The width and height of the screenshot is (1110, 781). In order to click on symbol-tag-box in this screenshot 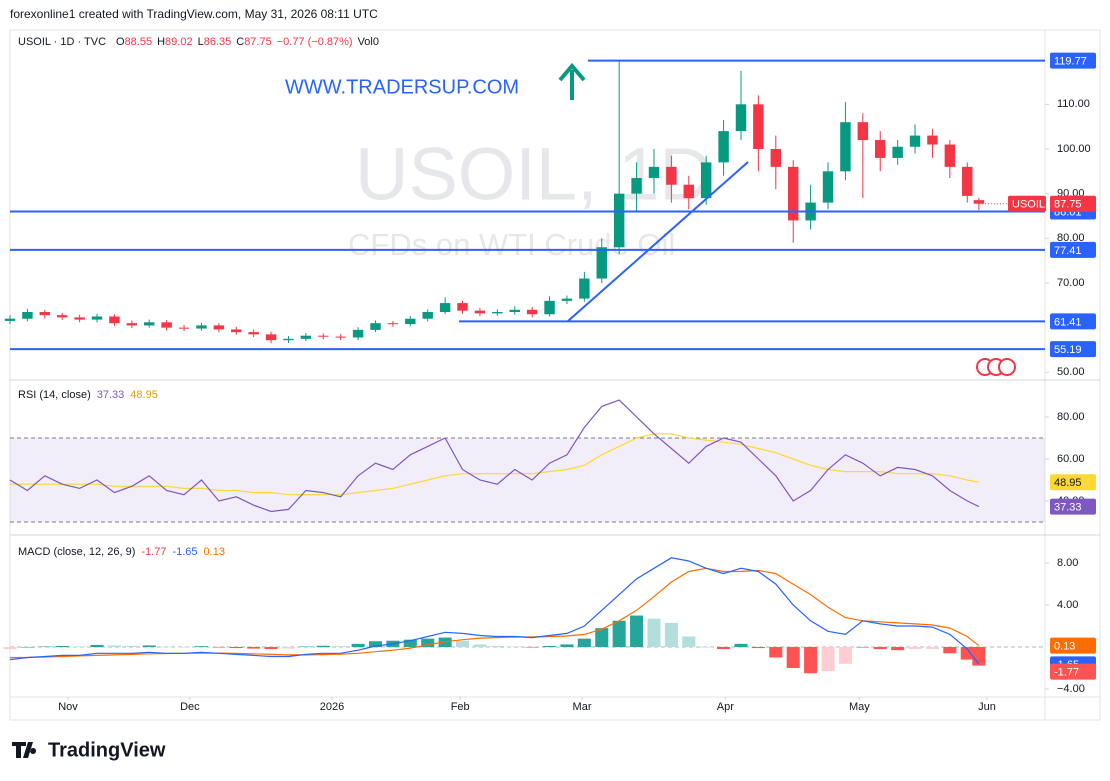, I will do `click(1027, 203)`.